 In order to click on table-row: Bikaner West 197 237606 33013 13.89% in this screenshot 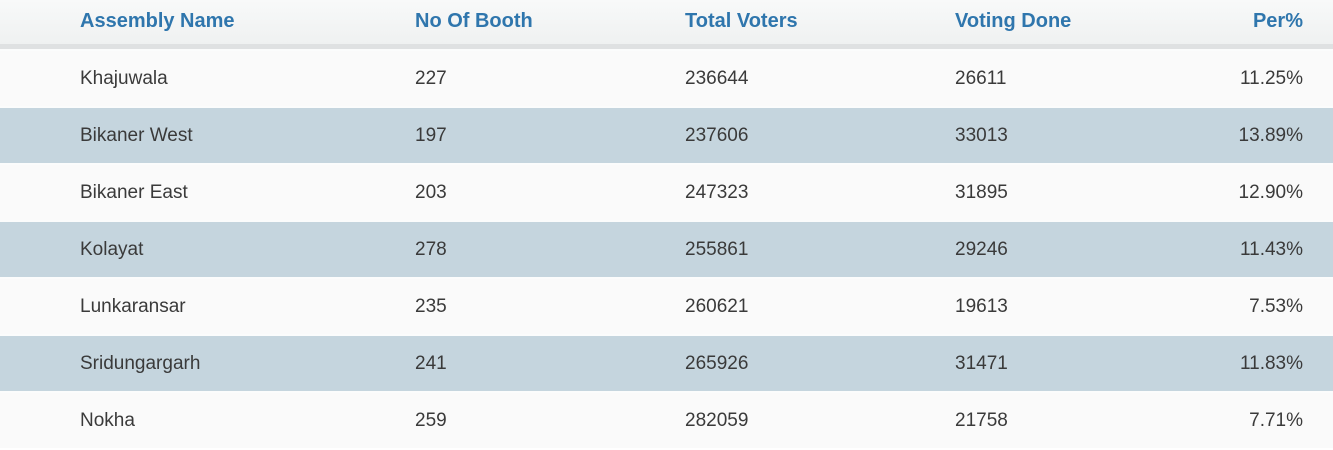, I will do `click(666, 134)`.